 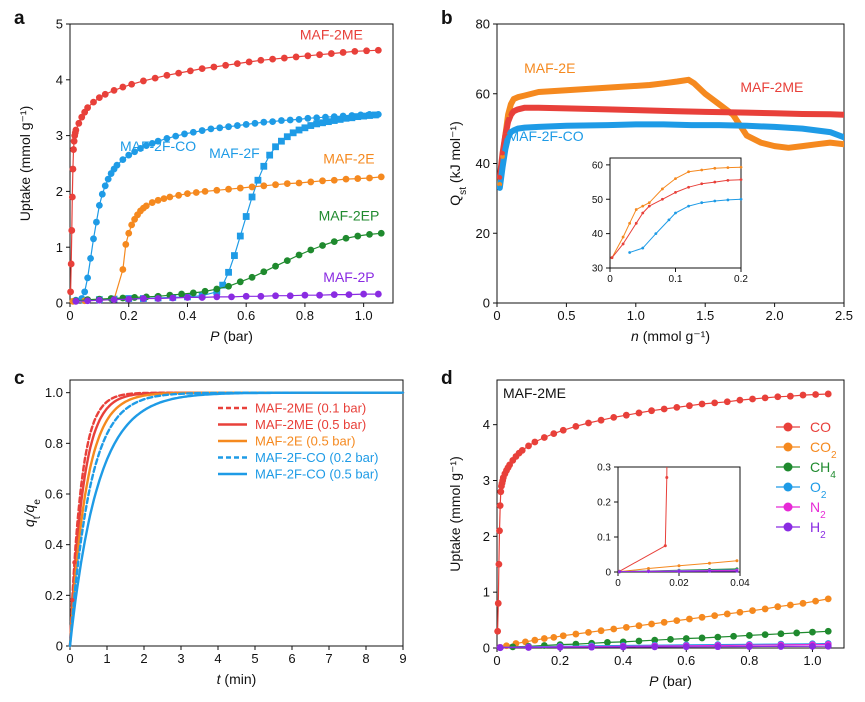 I want to click on x-axis-label: t (min), so click(x=237, y=679).